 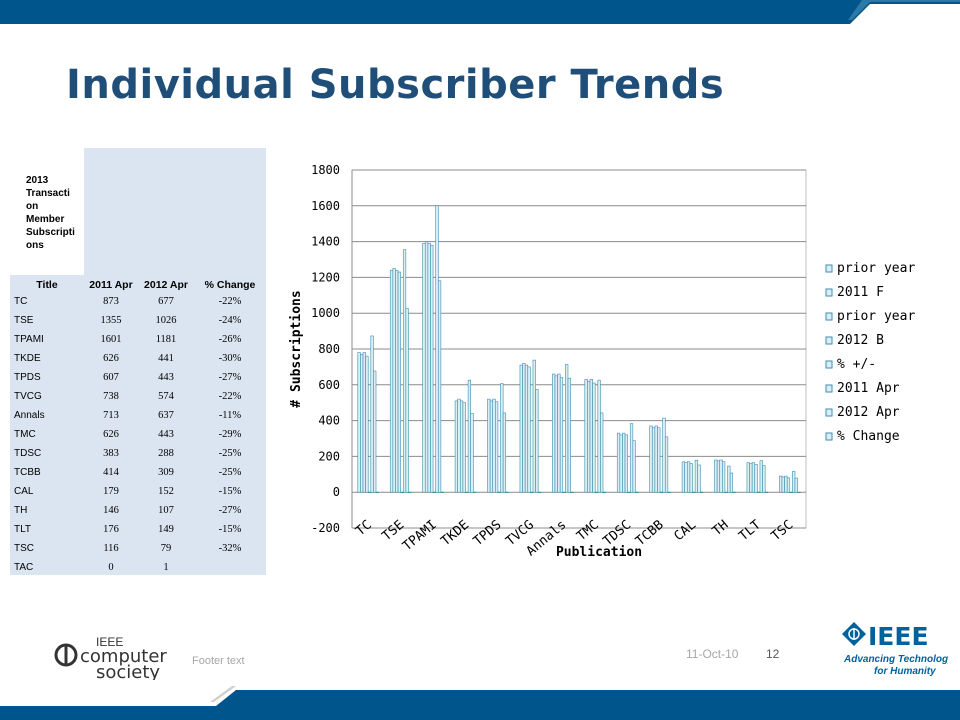 What do you see at coordinates (138, 567) in the screenshot?
I see `table-row: TAC 0 1` at bounding box center [138, 567].